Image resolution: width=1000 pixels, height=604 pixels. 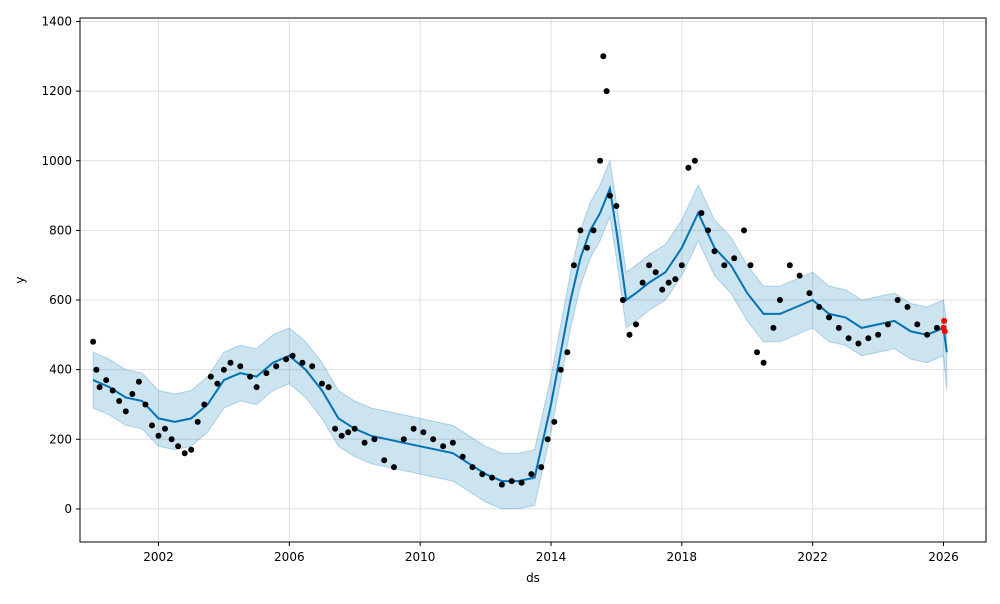 I want to click on y-tick-label: 800, so click(x=60, y=230).